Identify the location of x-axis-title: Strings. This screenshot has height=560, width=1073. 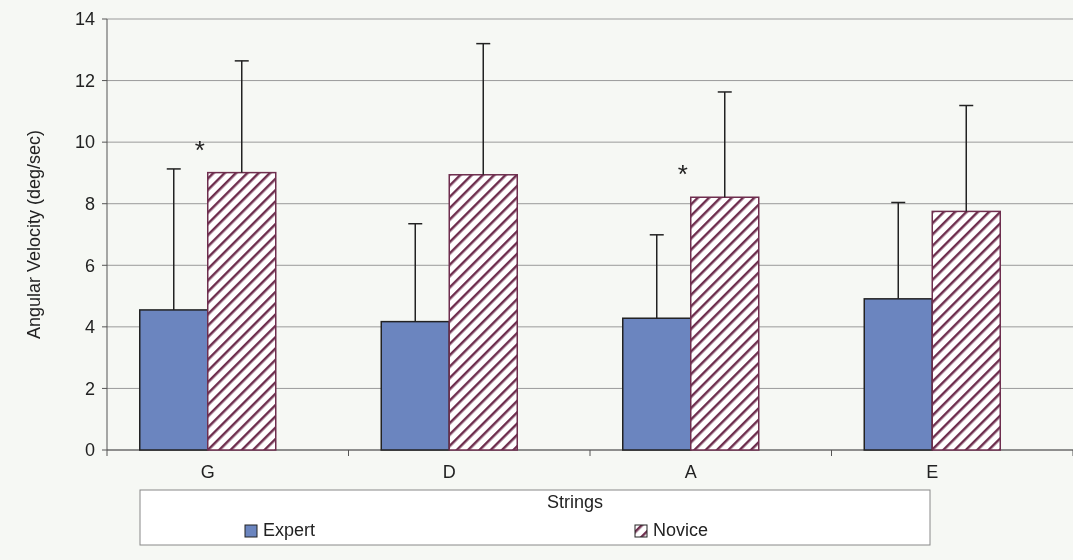
(575, 502).